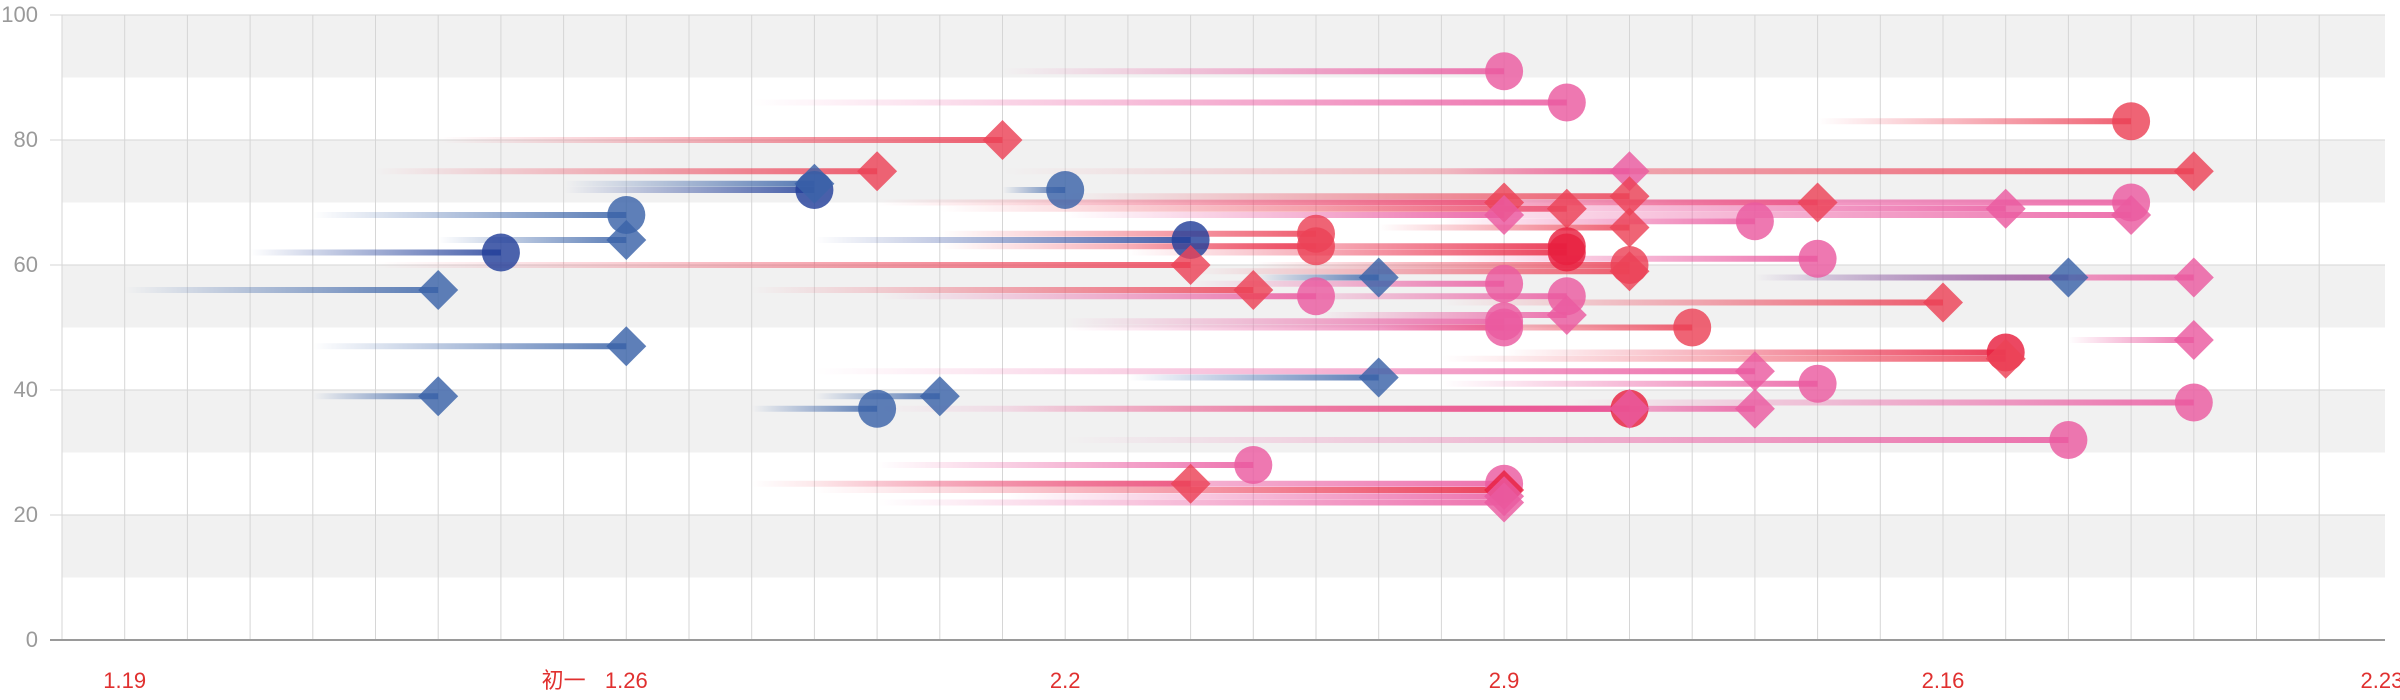  What do you see at coordinates (1065, 680) in the screenshot?
I see `x-tick-label: 2.2` at bounding box center [1065, 680].